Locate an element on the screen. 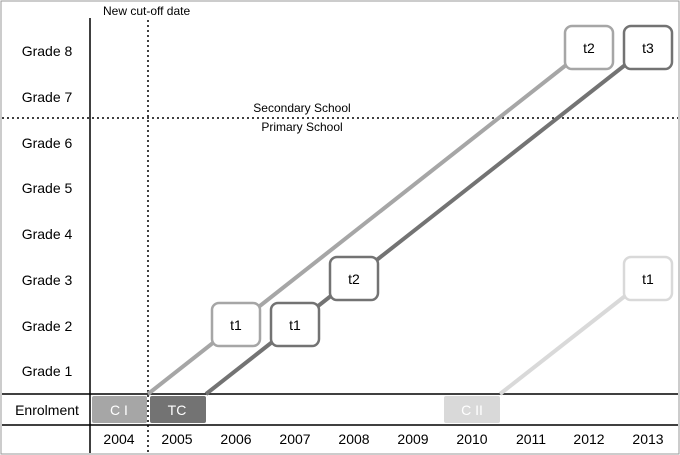 The width and height of the screenshot is (680, 455). cutoff-label: New cut-off date is located at coordinates (146, 11).